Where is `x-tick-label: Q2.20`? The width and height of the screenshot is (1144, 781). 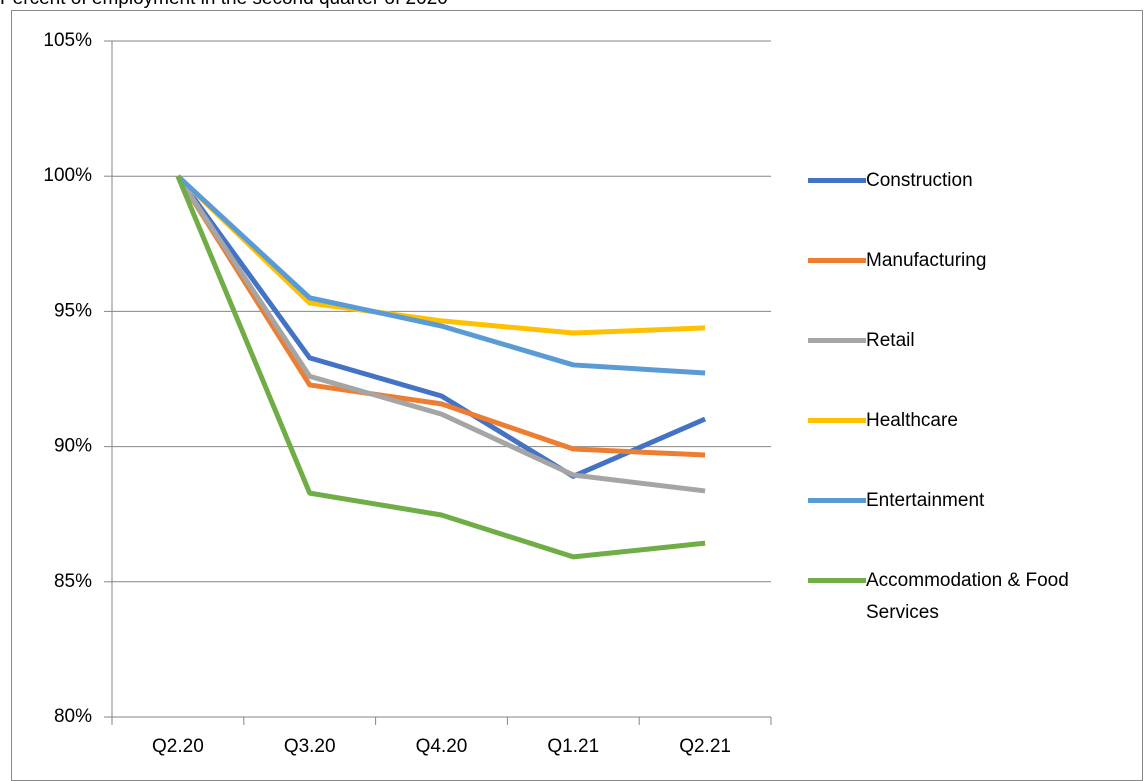 x-tick-label: Q2.20 is located at coordinates (178, 746).